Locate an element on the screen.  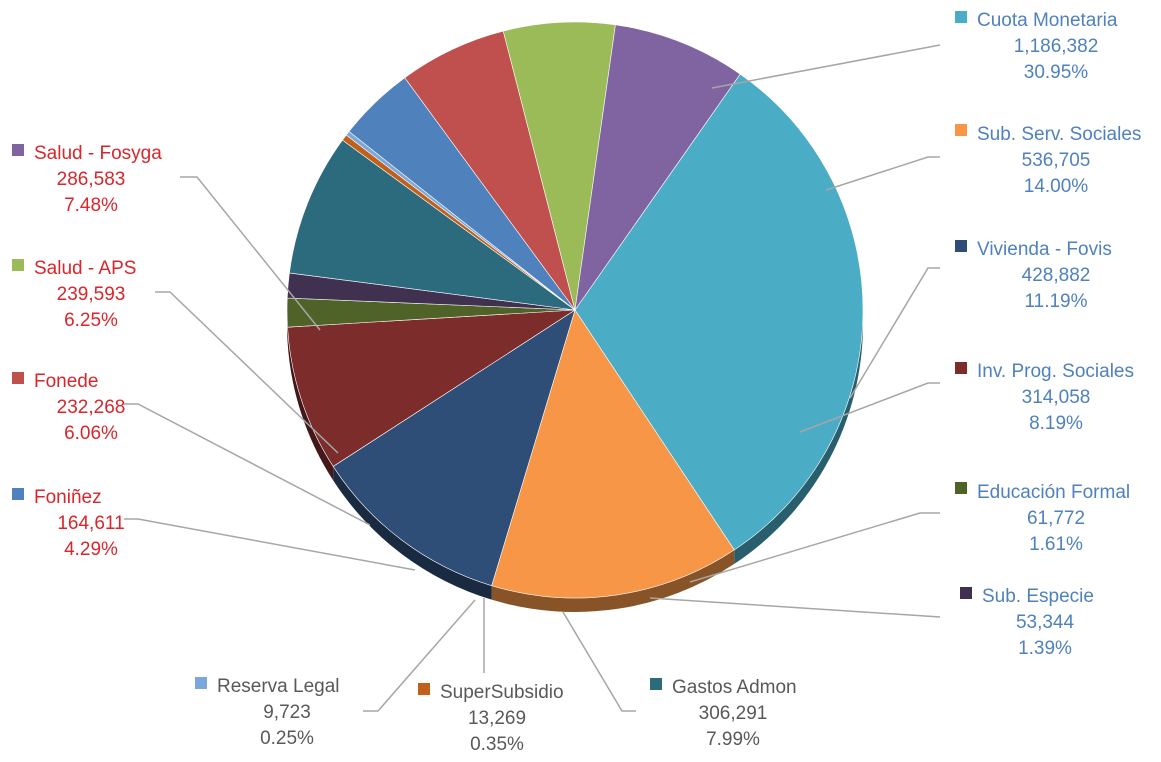
label-percent-supersubsidio: 0.35% is located at coordinates (497, 744).